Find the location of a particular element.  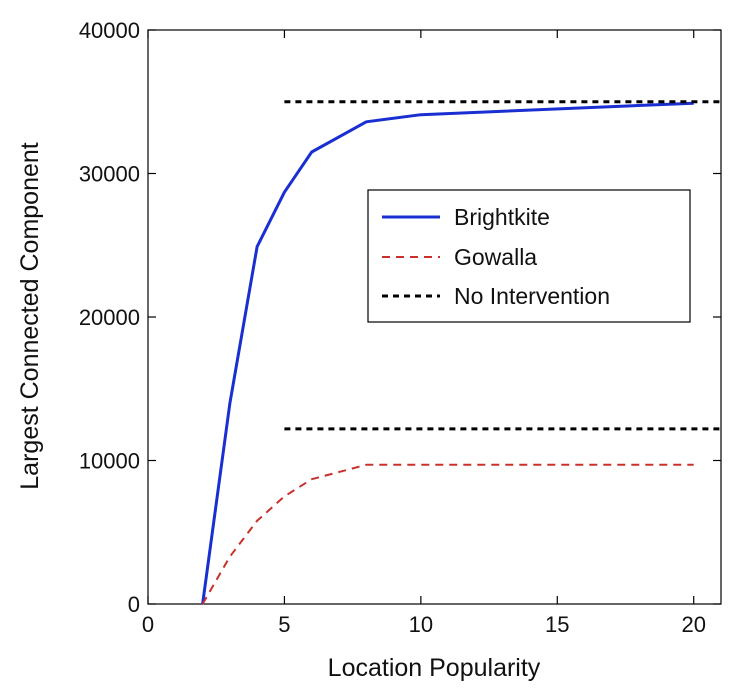

legend-label-no-intervention: No Intervention is located at coordinates (532, 296).